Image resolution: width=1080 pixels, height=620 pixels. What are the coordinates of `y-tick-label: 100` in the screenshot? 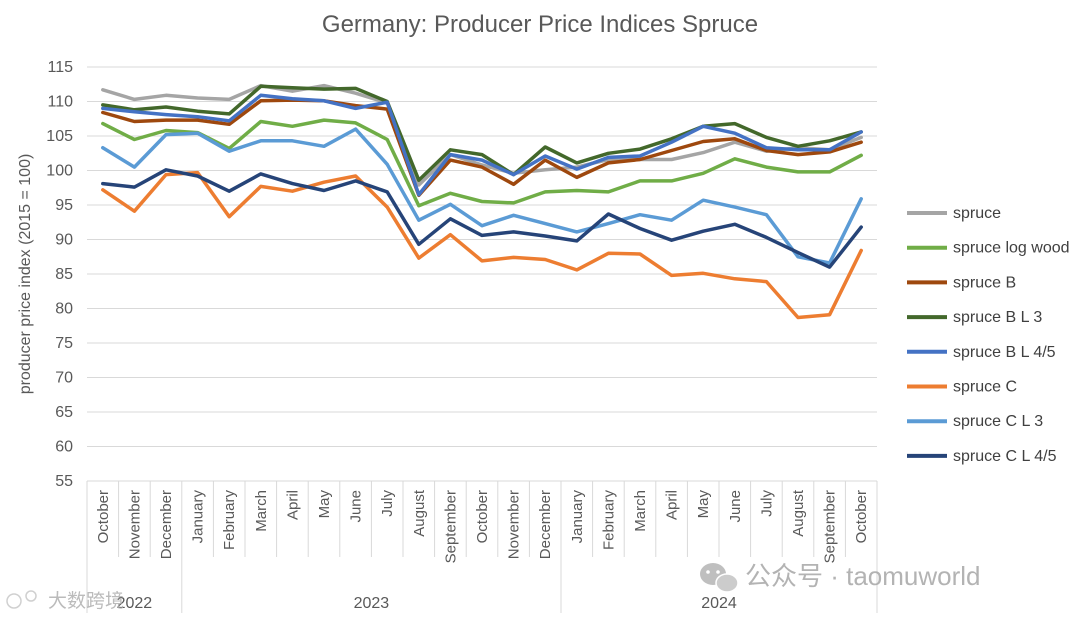 It's located at (59, 171).